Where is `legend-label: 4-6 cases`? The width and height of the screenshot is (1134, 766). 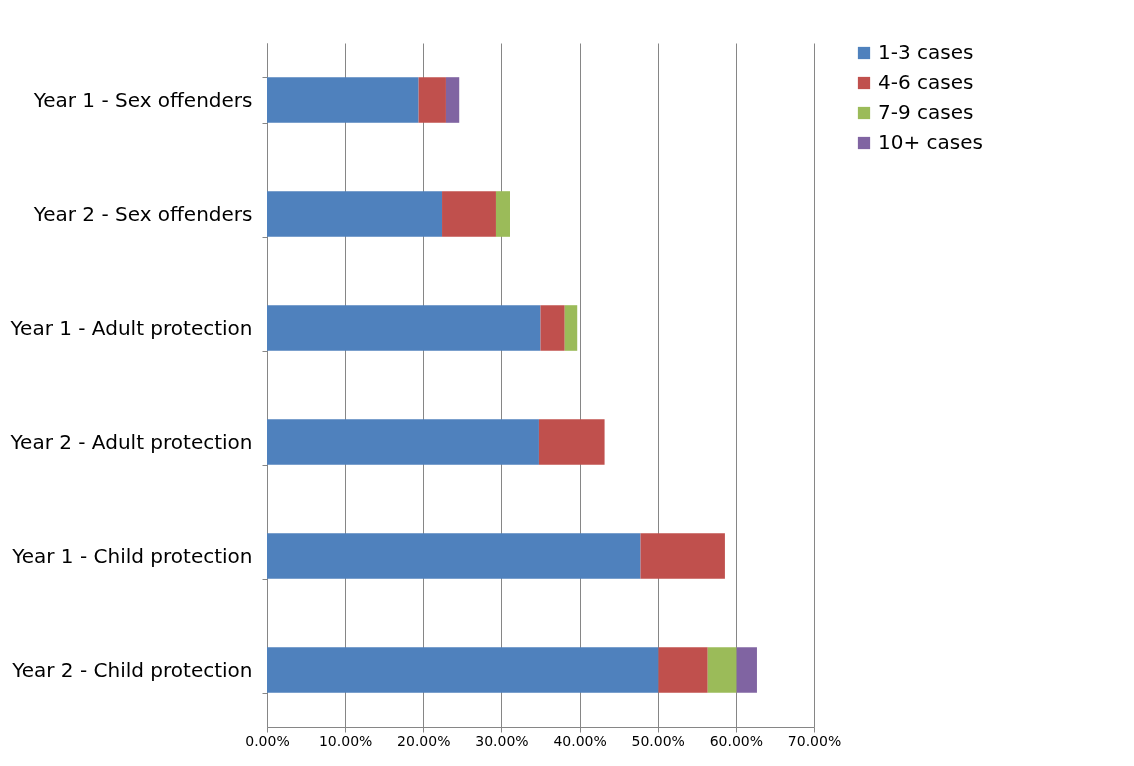 legend-label: 4-6 cases is located at coordinates (926, 82).